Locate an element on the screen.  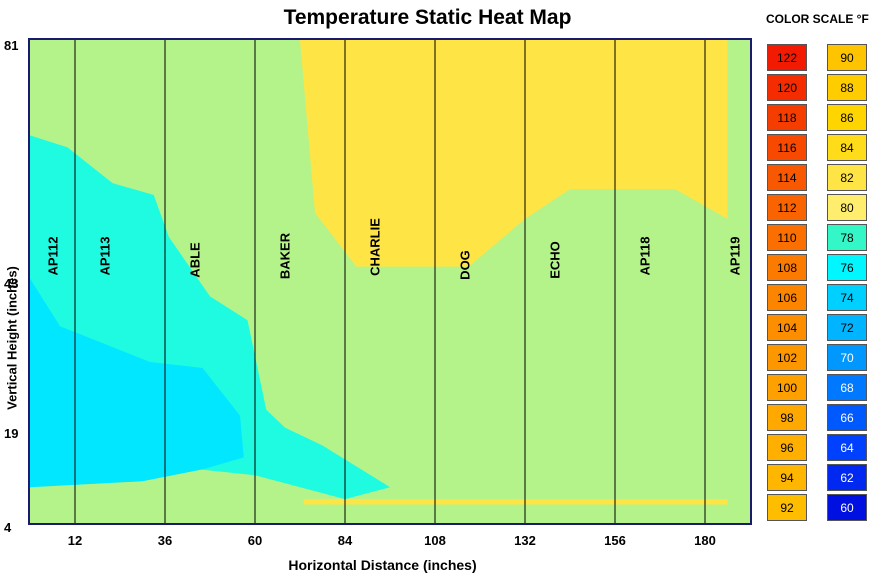
color-scale-swatch: 94 is located at coordinates (787, 477).